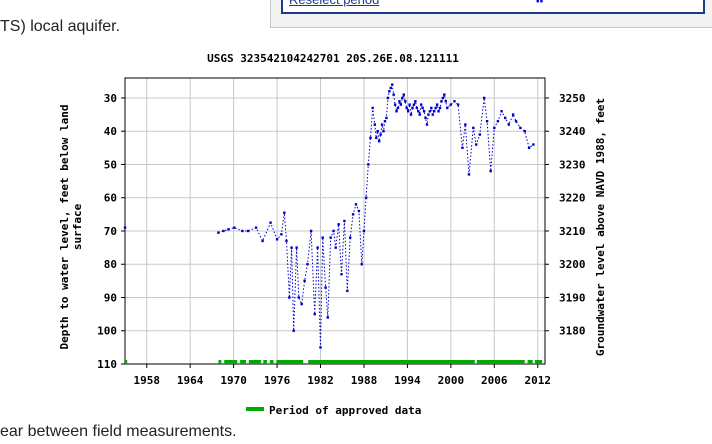 The image size is (712, 444). I want to click on x-tick-label: 1964, so click(190, 380).